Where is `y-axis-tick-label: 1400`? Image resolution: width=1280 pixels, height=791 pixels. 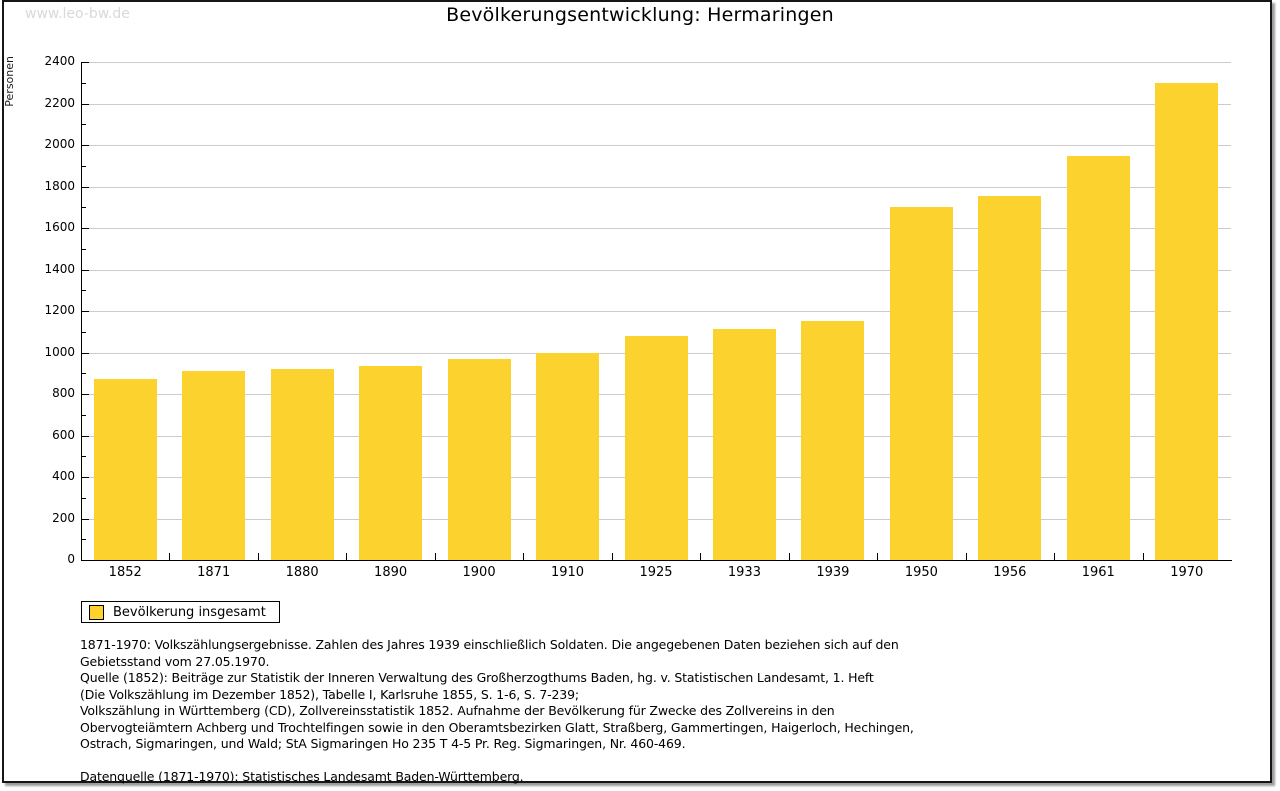
y-axis-tick-label: 1400 is located at coordinates (59, 268).